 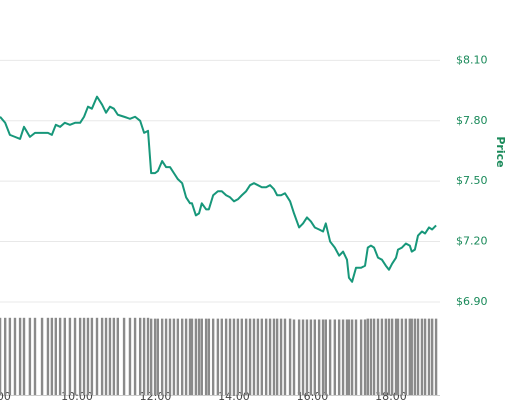 I want to click on y-tick-label: $7.50, so click(x=472, y=180).